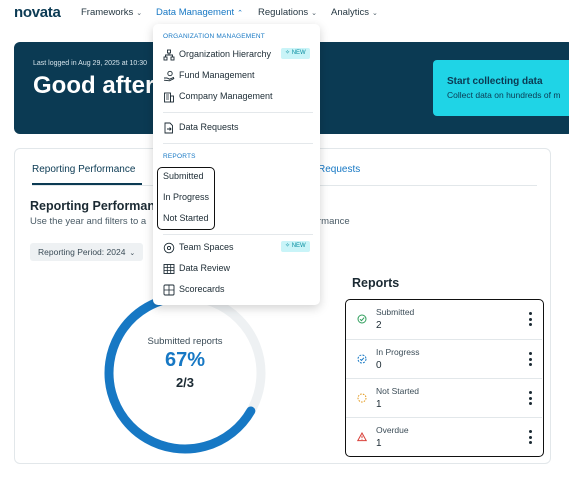 The height and width of the screenshot is (477, 569). What do you see at coordinates (379, 365) in the screenshot?
I see `report-count: 0` at bounding box center [379, 365].